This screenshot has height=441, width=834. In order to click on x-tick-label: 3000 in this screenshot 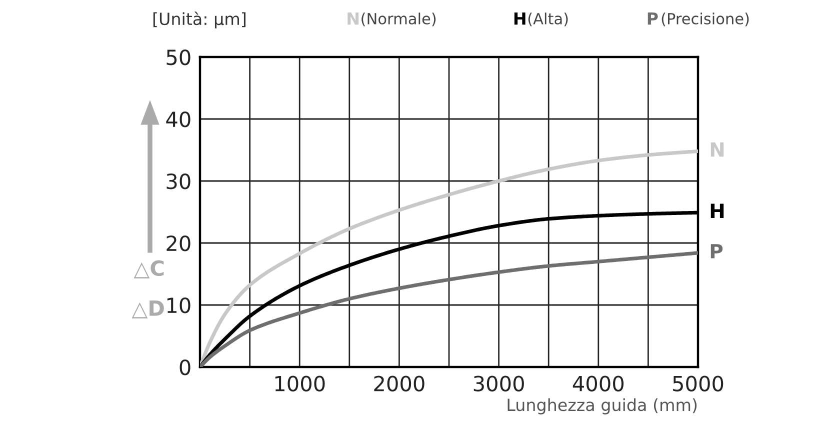, I will do `click(499, 384)`.